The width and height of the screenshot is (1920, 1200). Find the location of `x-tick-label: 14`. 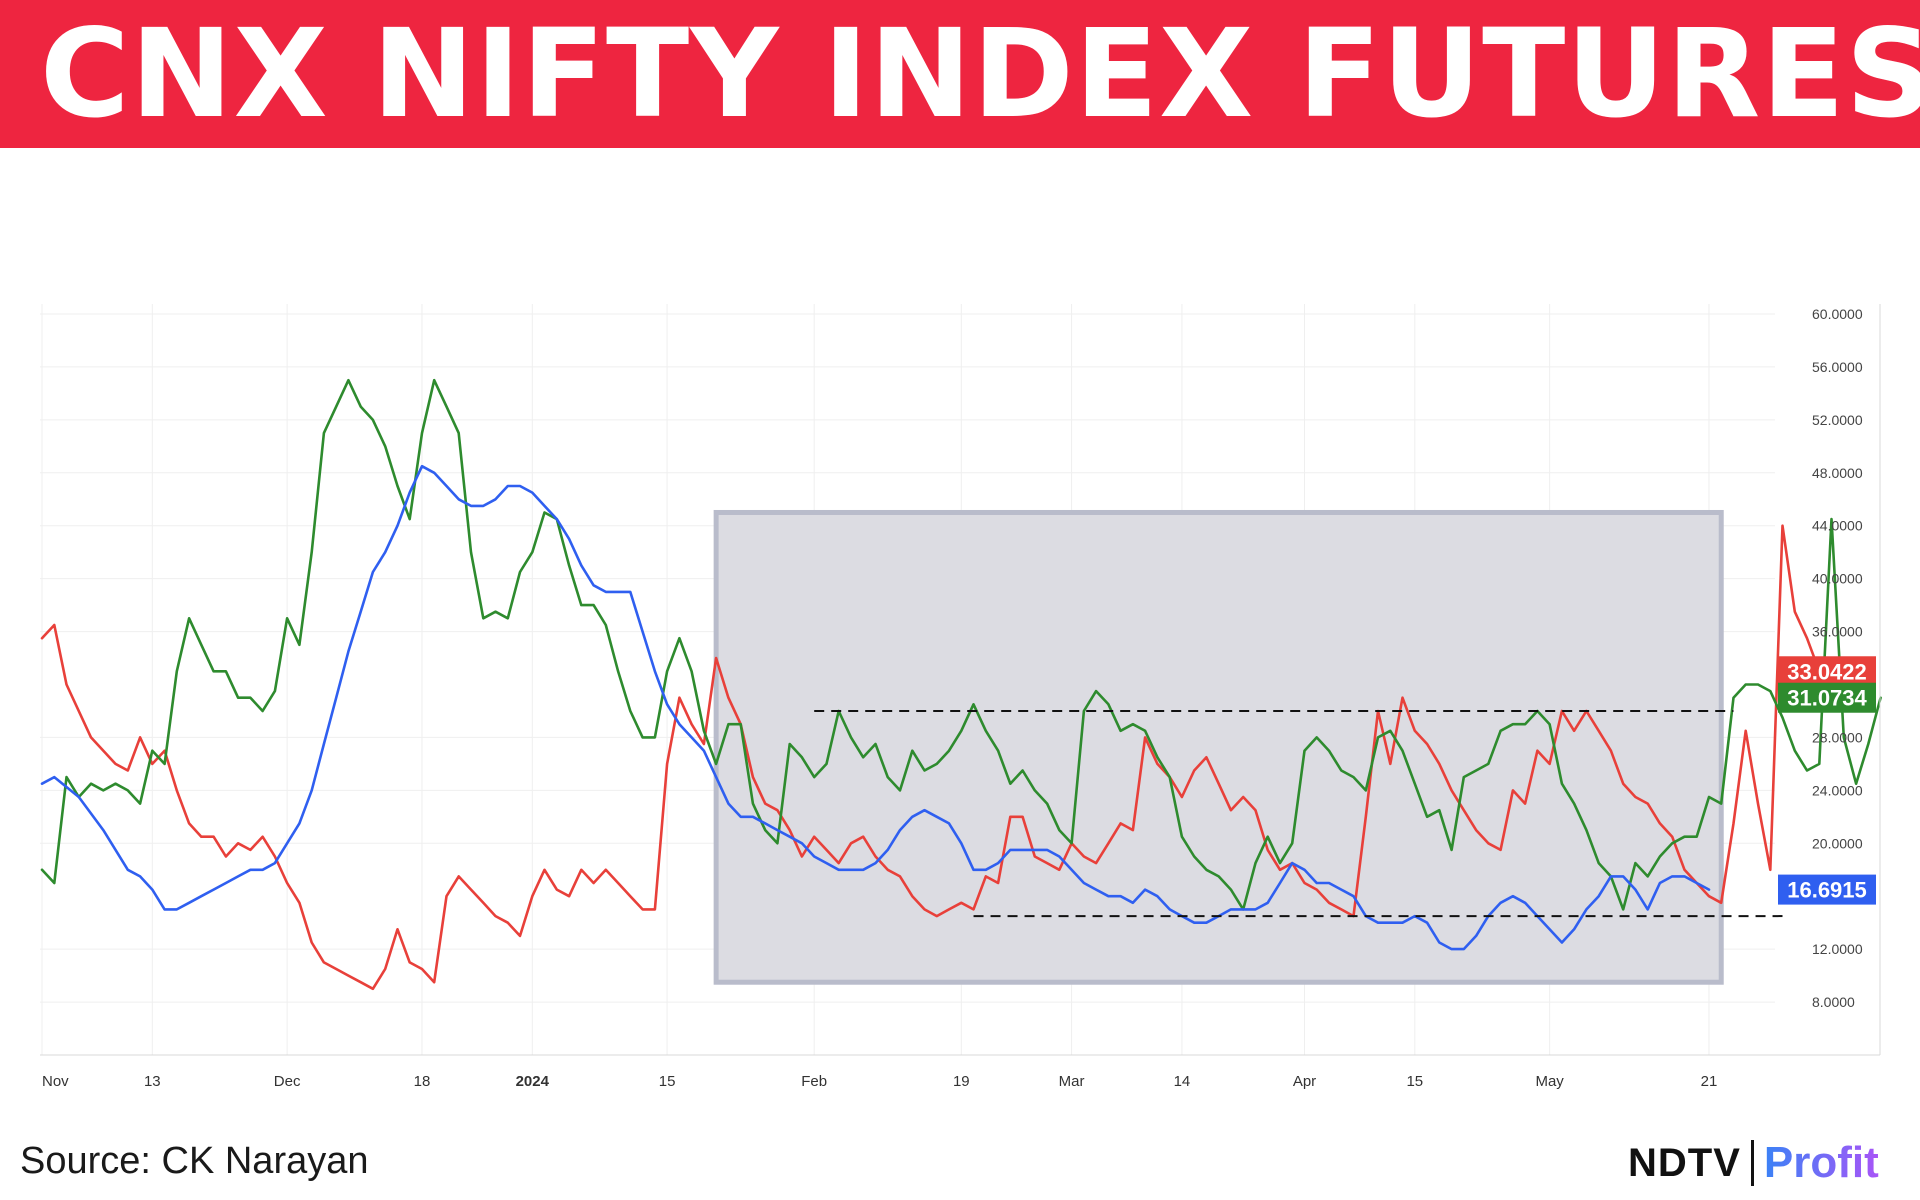

x-tick-label: 14 is located at coordinates (1182, 1081).